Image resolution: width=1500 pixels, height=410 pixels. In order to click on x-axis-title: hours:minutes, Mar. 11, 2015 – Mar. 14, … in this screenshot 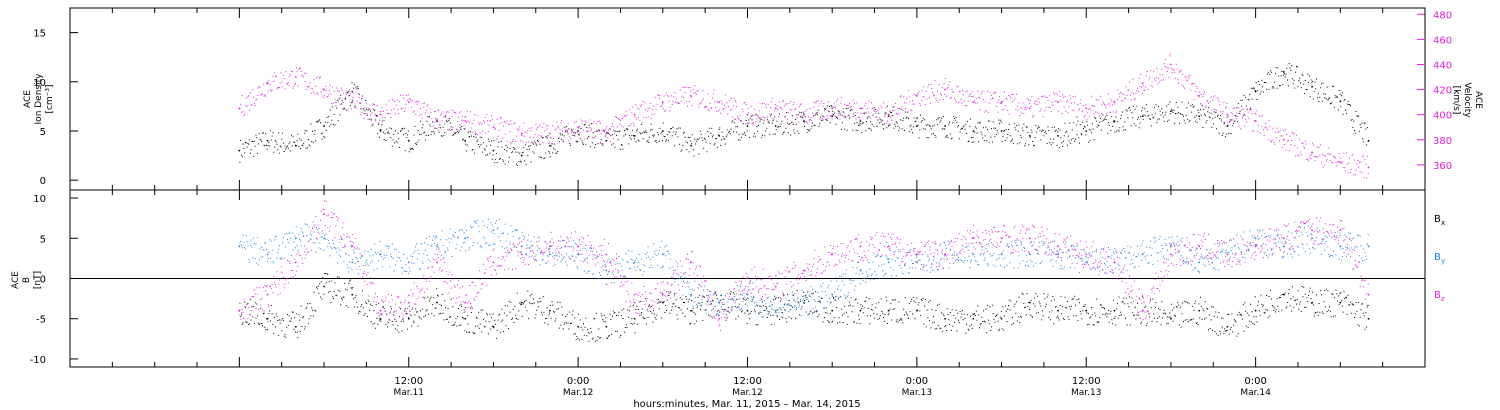, I will do `click(746, 404)`.